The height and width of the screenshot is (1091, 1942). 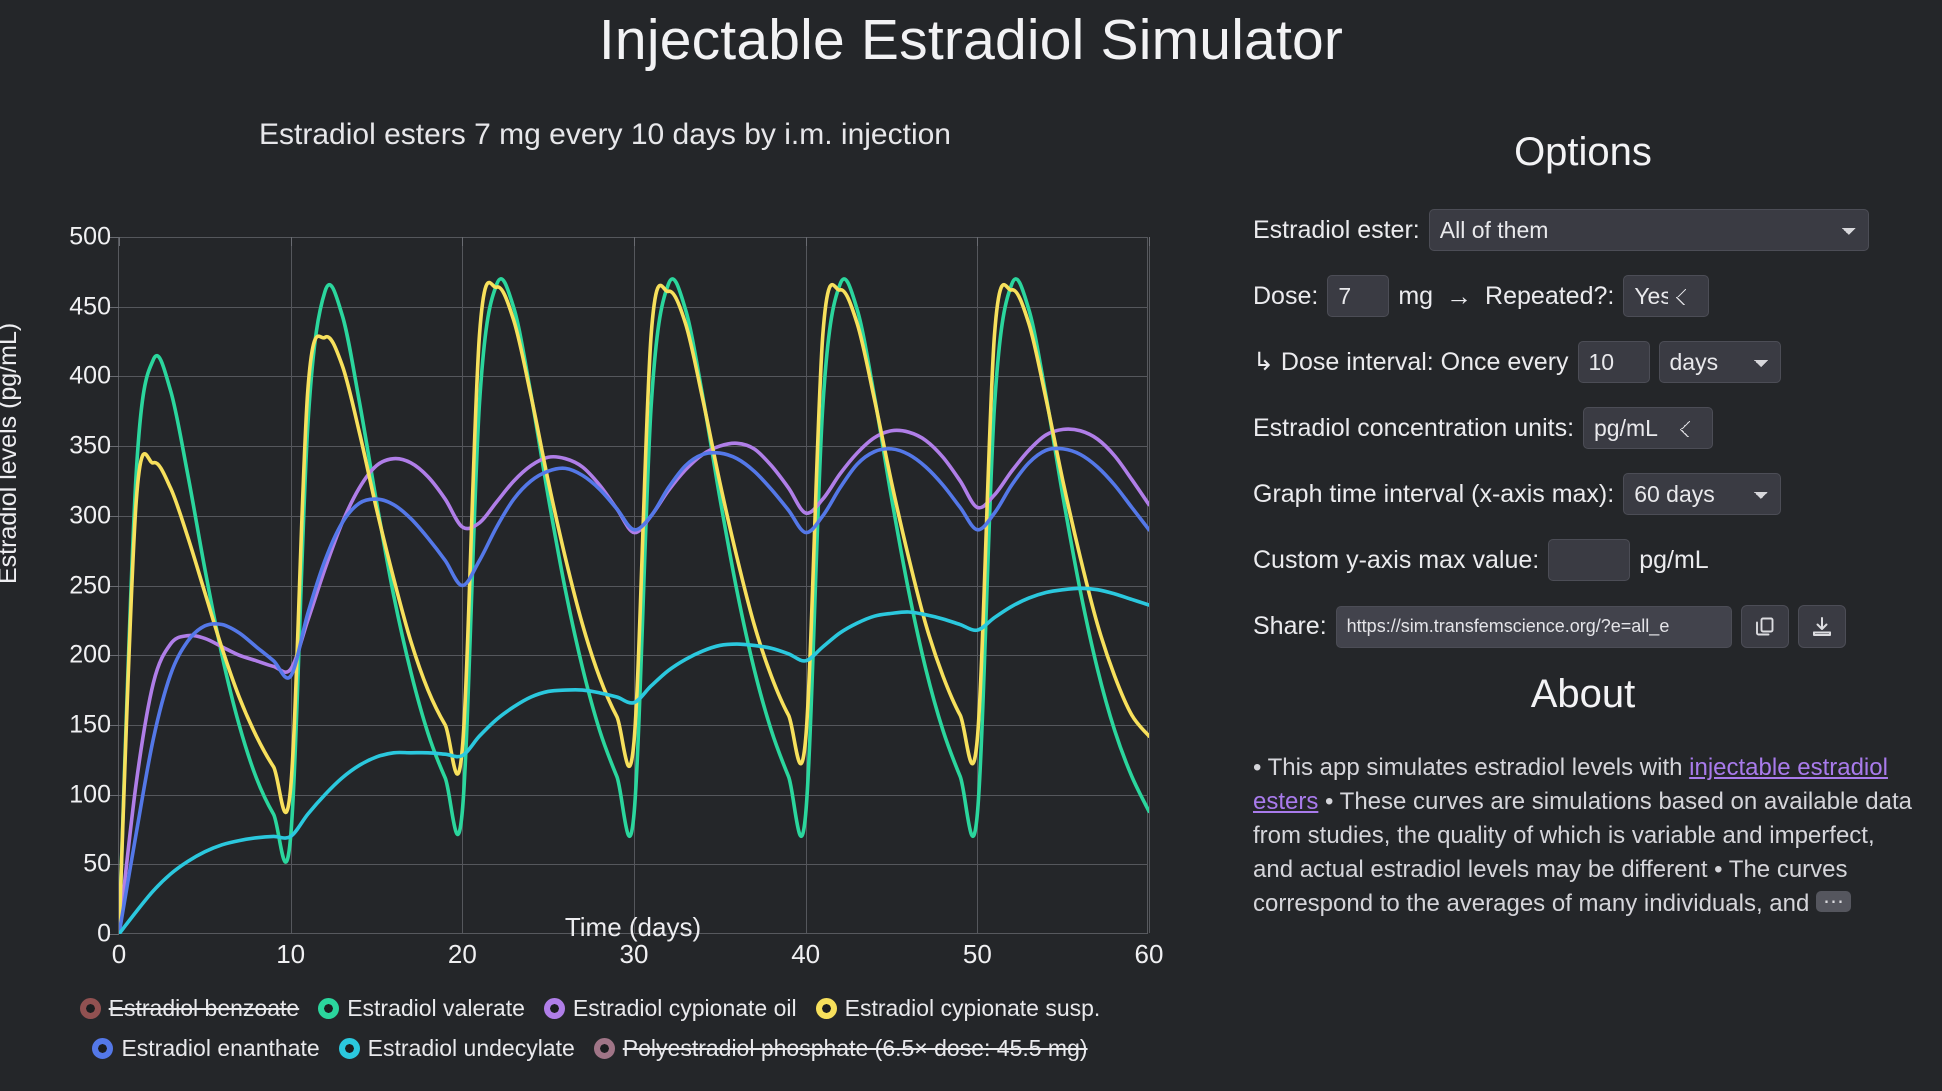 I want to click on x-tick-label: 60, so click(x=1149, y=954).